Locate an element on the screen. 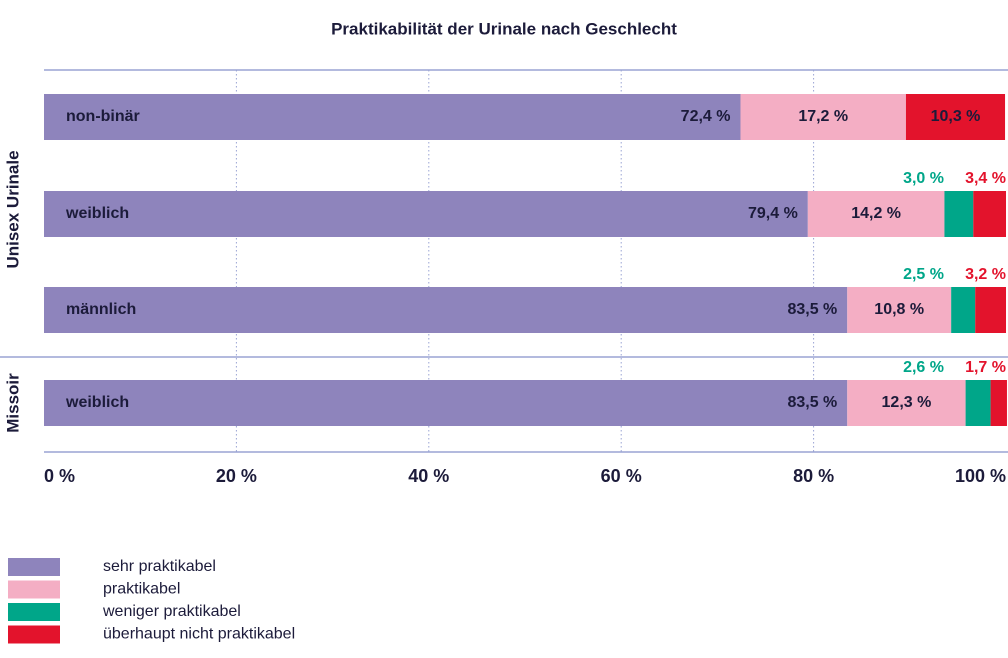 This screenshot has width=1008, height=658. value-label: 12,3 % is located at coordinates (907, 402).